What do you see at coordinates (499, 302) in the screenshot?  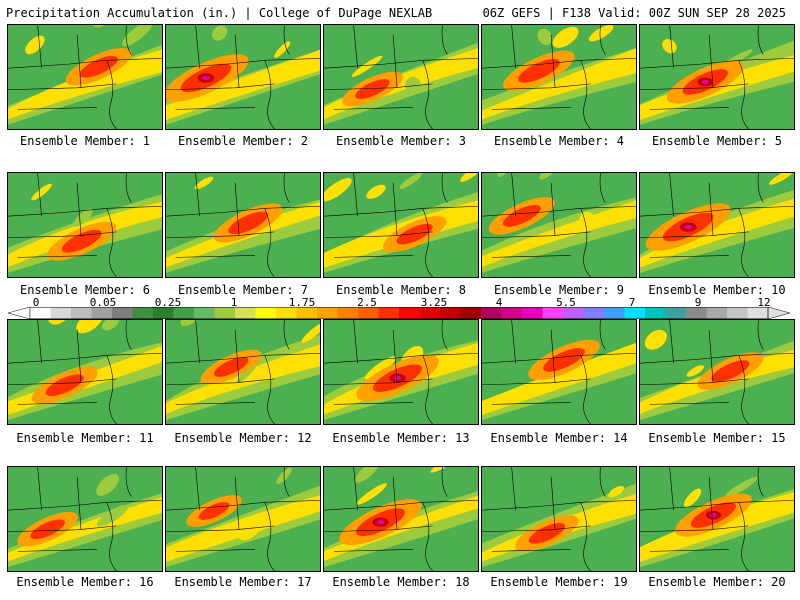 I see `colorbar-tick-label: 4` at bounding box center [499, 302].